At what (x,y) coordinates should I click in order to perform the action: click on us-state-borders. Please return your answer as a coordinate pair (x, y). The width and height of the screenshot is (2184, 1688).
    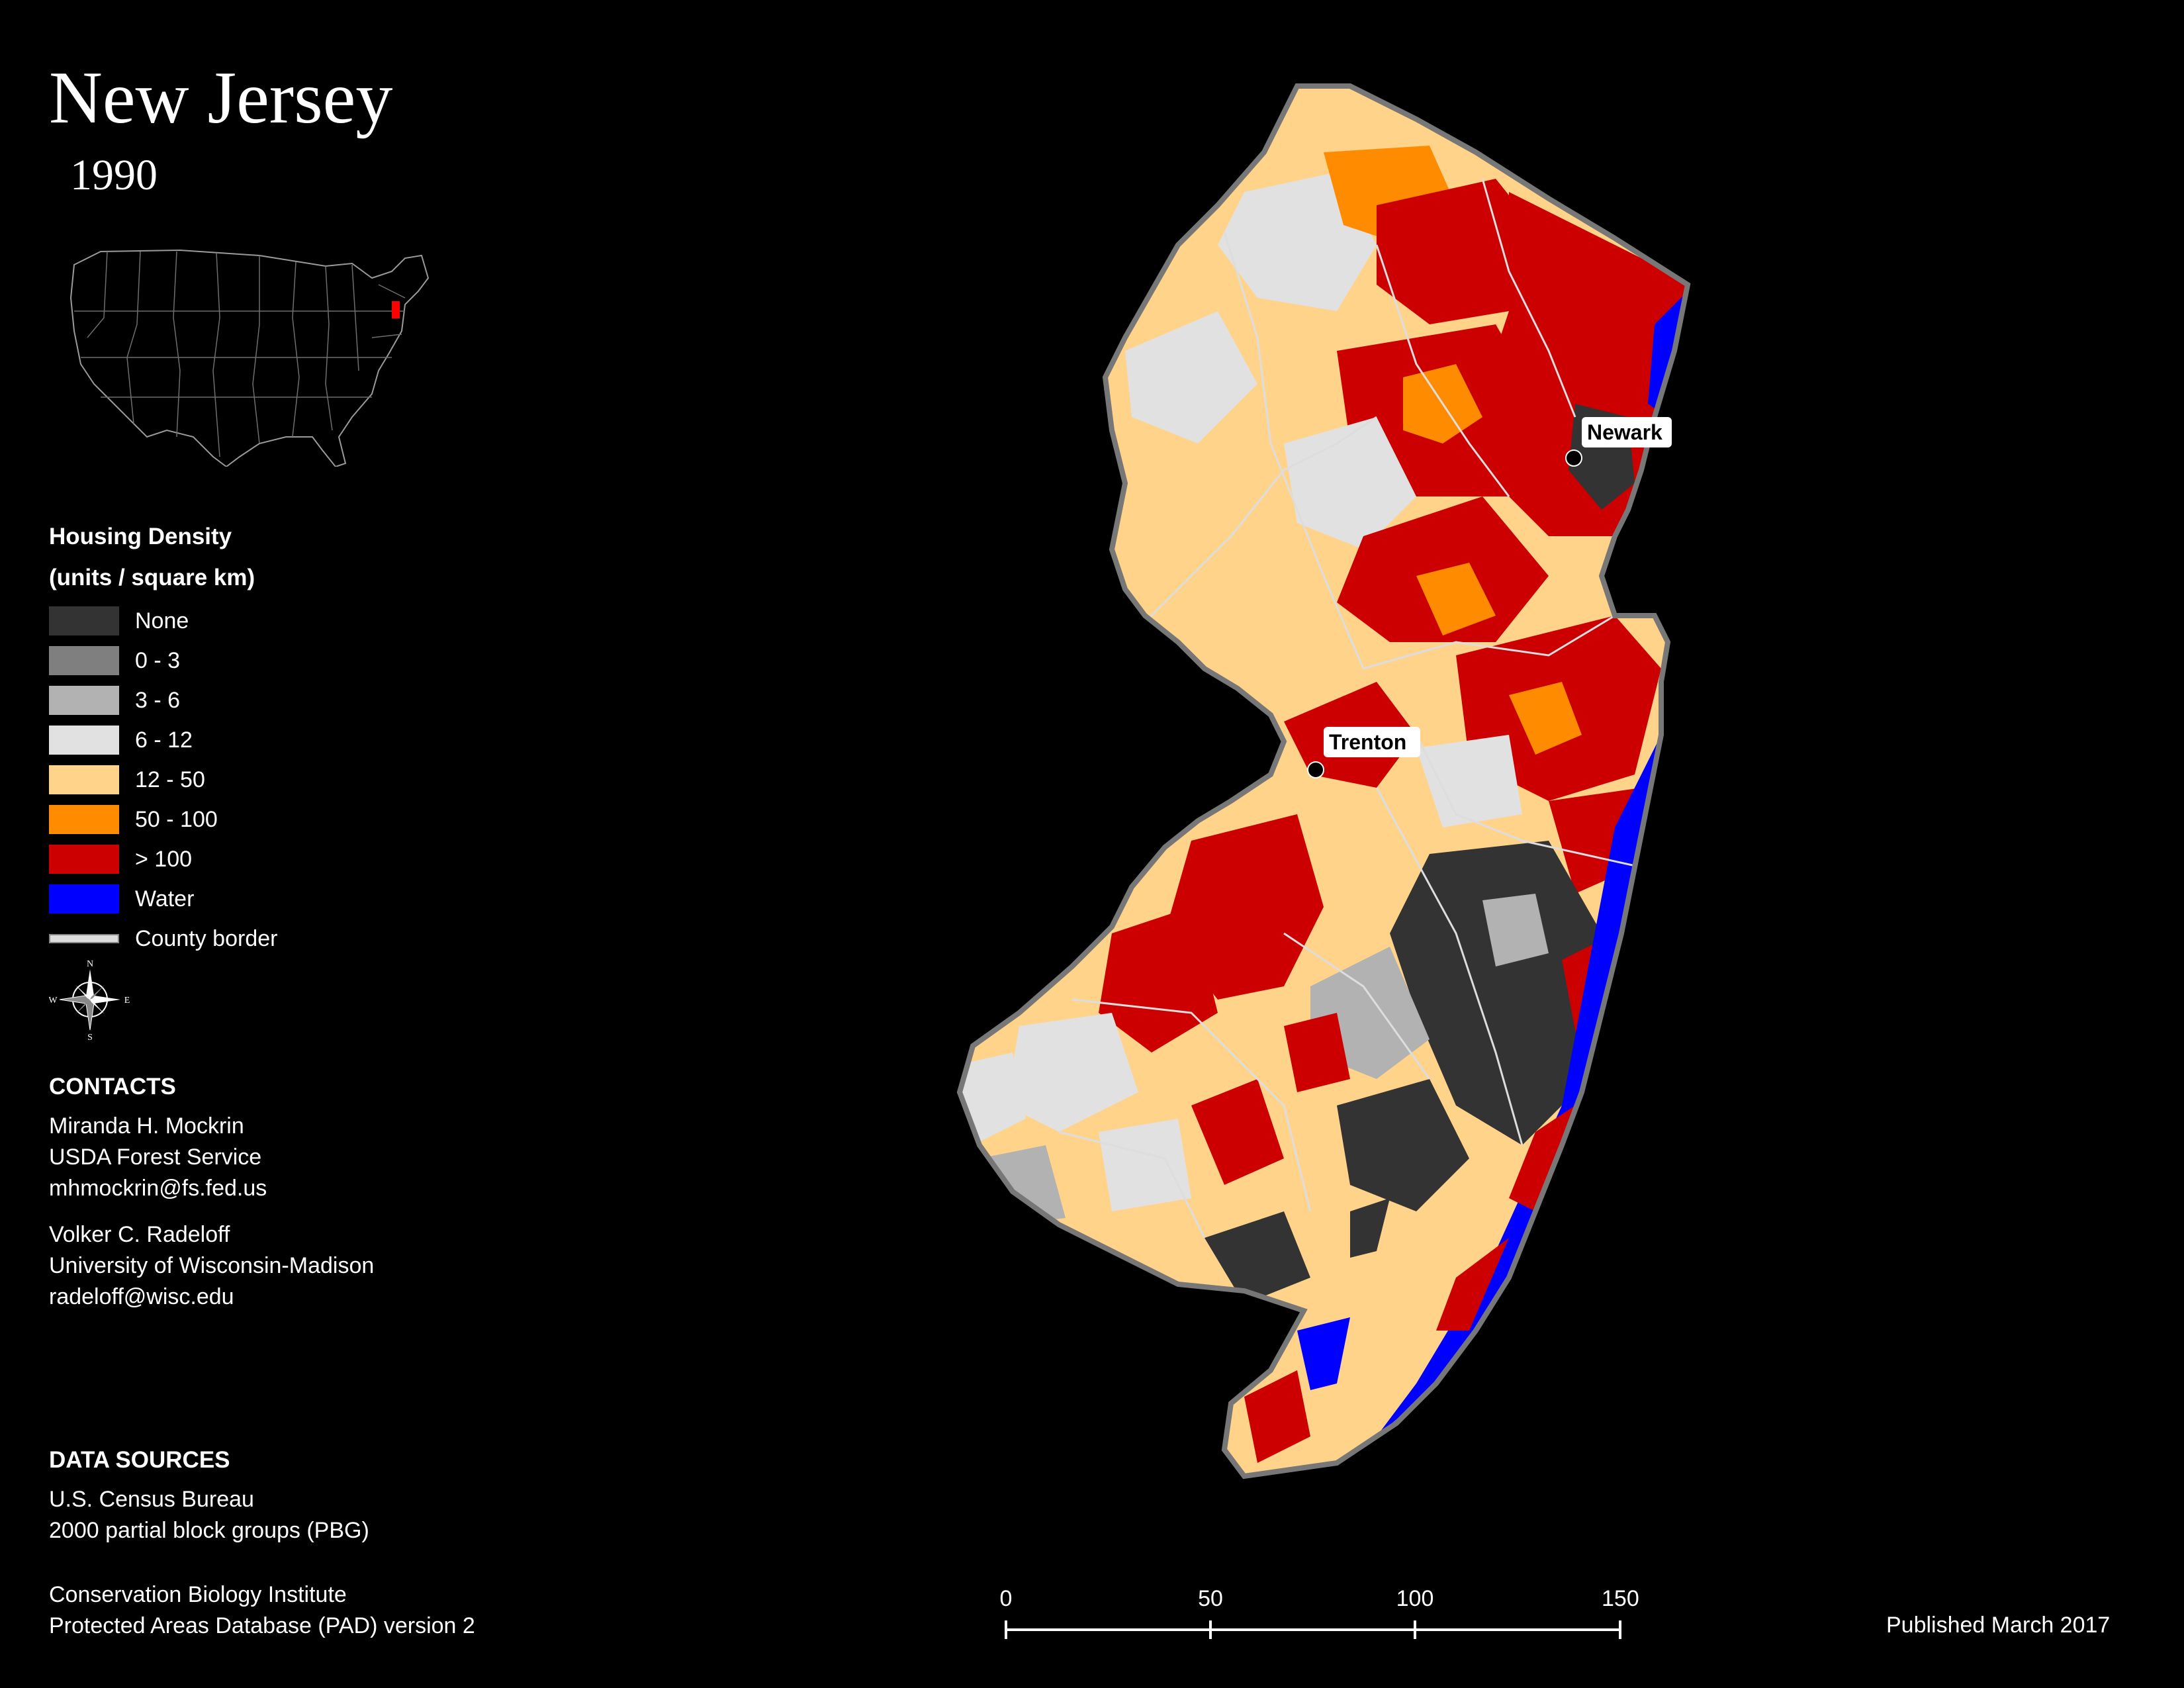
    Looking at the image, I should click on (240, 354).